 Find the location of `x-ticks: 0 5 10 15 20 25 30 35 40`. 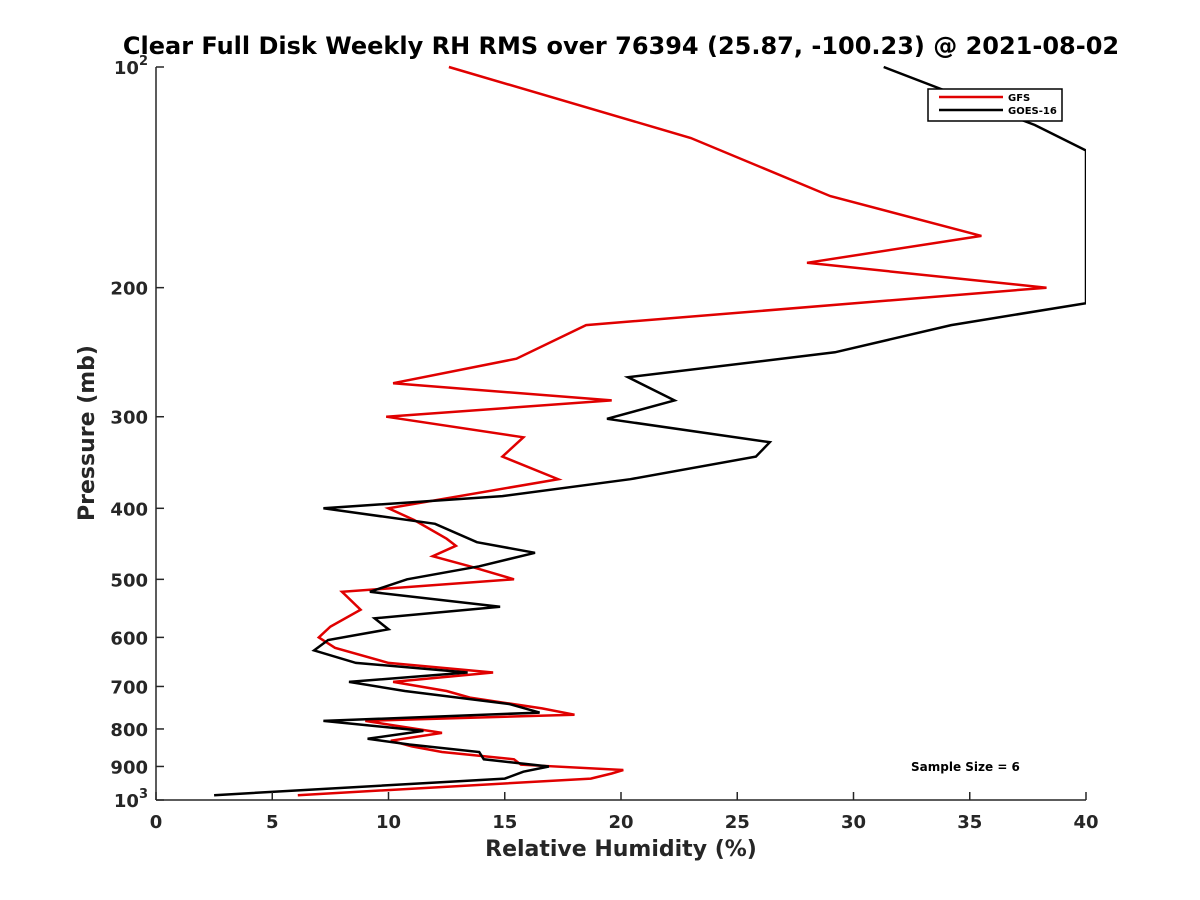

x-ticks: 0 5 10 15 20 25 30 35 40 is located at coordinates (624, 812).